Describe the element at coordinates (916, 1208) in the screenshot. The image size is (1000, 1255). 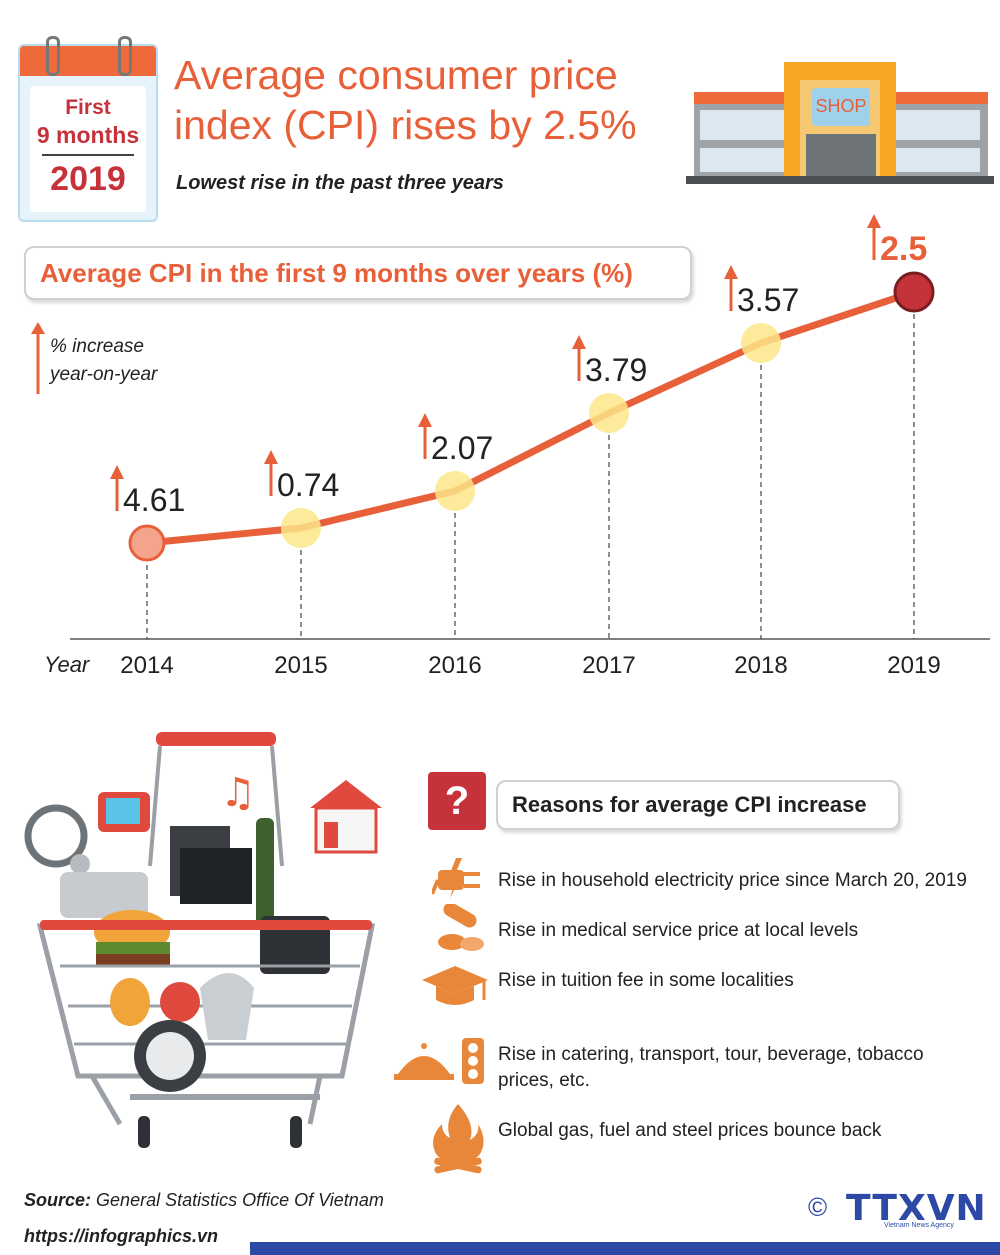
I see `ttxvn-logo: TTXVN` at that location.